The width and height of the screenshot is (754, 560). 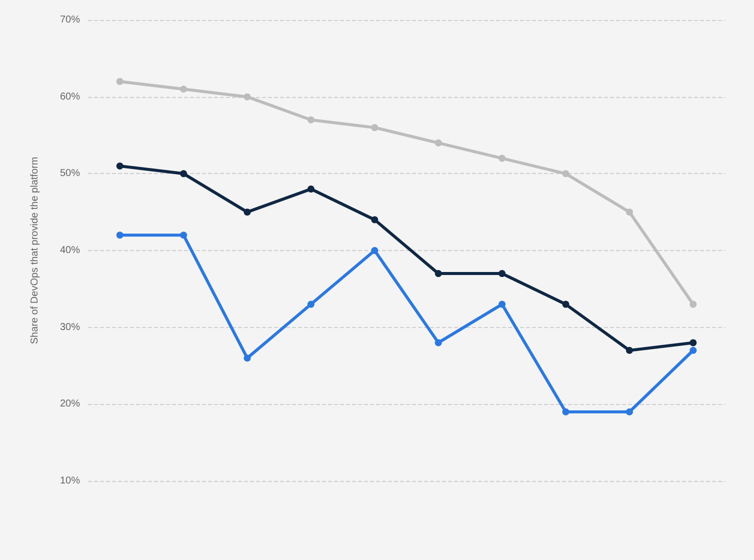 I want to click on y-tick-label: 50%, so click(x=70, y=174).